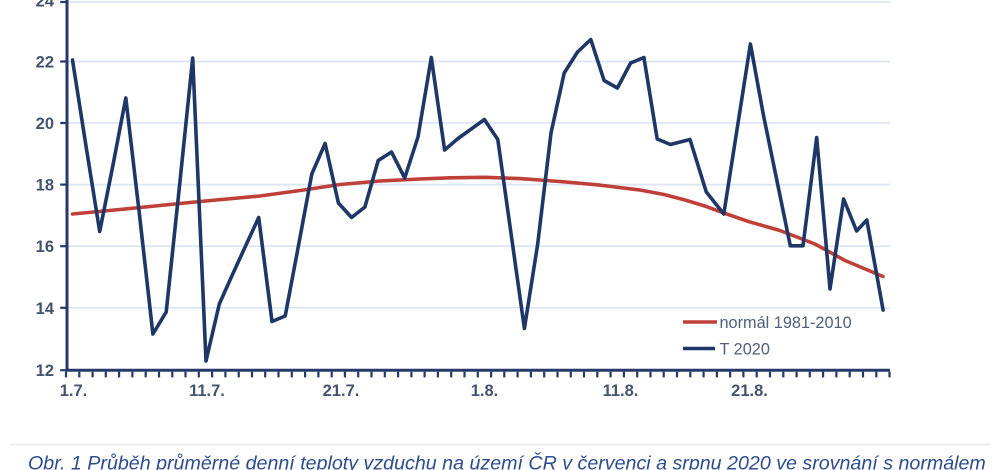 The width and height of the screenshot is (1000, 470). Describe the element at coordinates (341, 391) in the screenshot. I see `svg-text: 21.7.` at that location.